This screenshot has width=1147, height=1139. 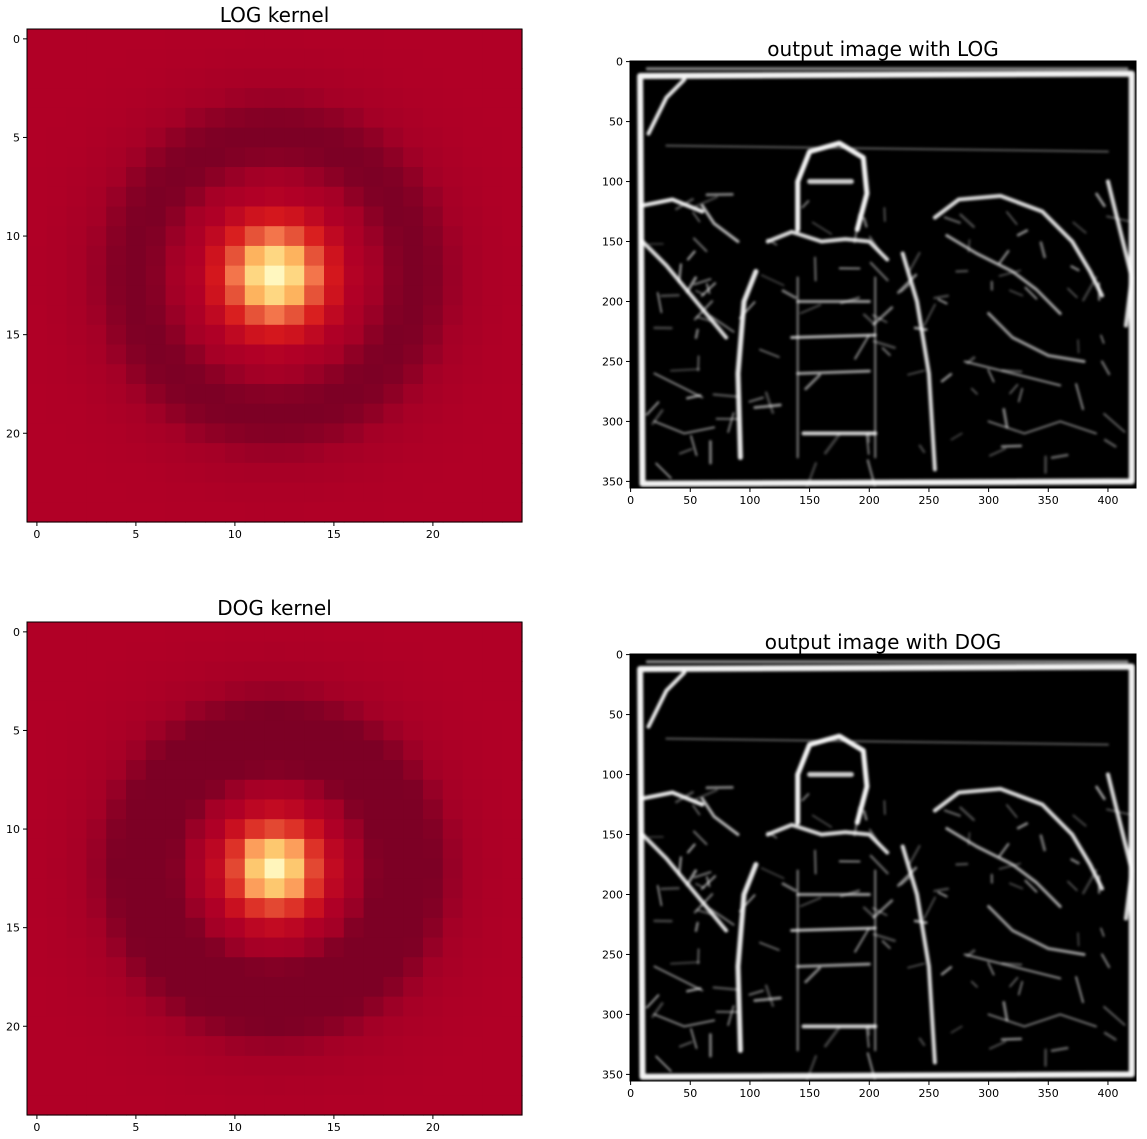 I want to click on y-tick-label: 100, so click(x=612, y=775).